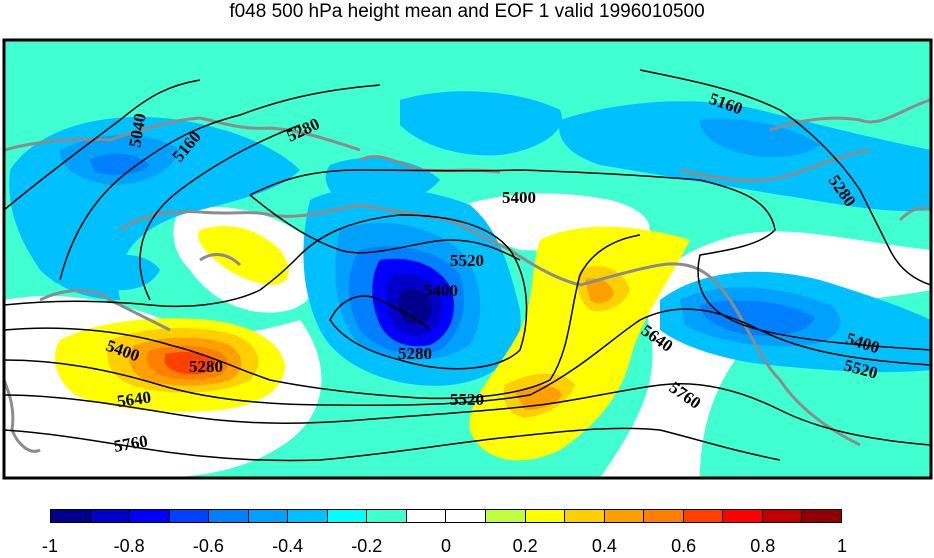  What do you see at coordinates (763, 546) in the screenshot?
I see `colorbar-tick-label: 0.8` at bounding box center [763, 546].